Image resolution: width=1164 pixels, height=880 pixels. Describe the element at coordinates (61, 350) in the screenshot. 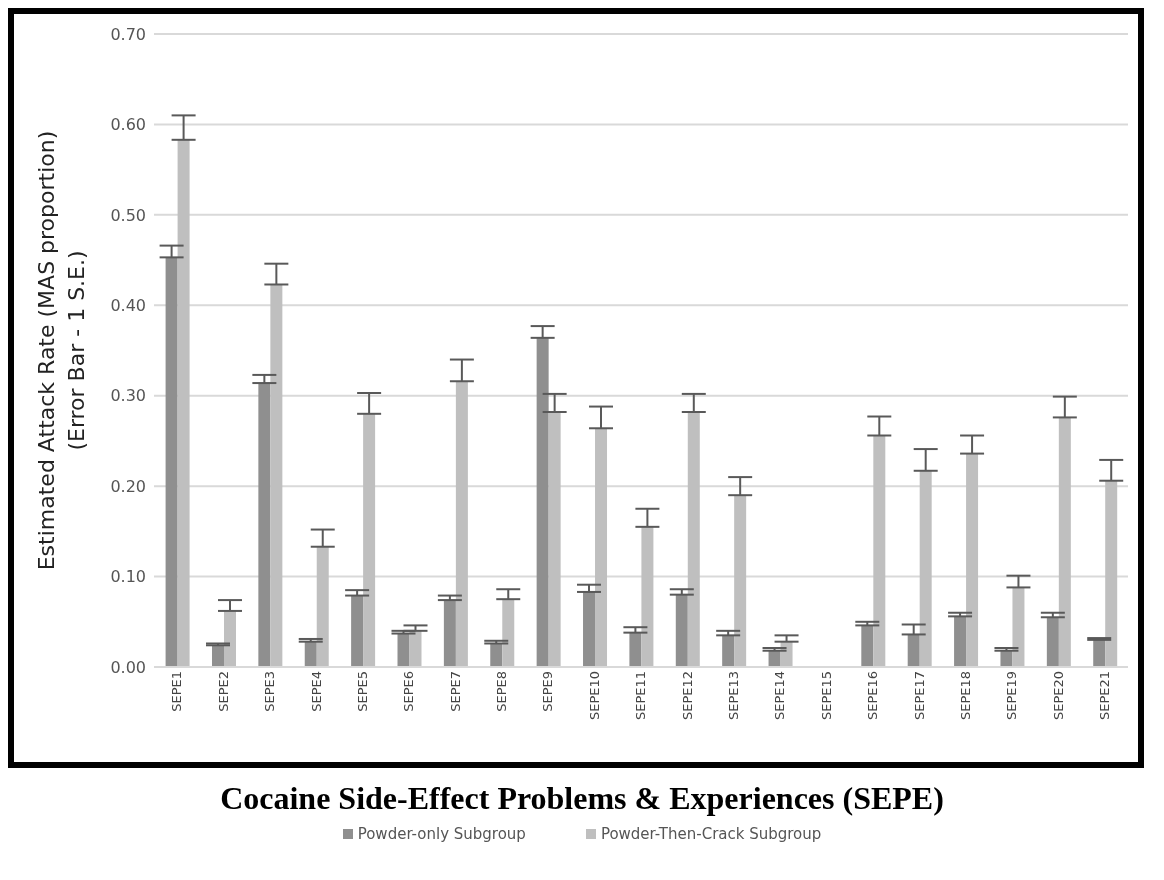

I see `y-axis-title: Estimated Attack Rate (MAS proportion) (Error Bar - 1 S.E.)` at that location.